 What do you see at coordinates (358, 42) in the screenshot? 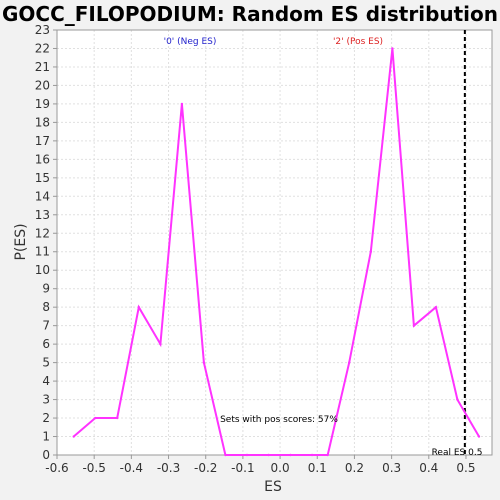
I see `pos-es-label: '2' (Pos ES)` at bounding box center [358, 42].